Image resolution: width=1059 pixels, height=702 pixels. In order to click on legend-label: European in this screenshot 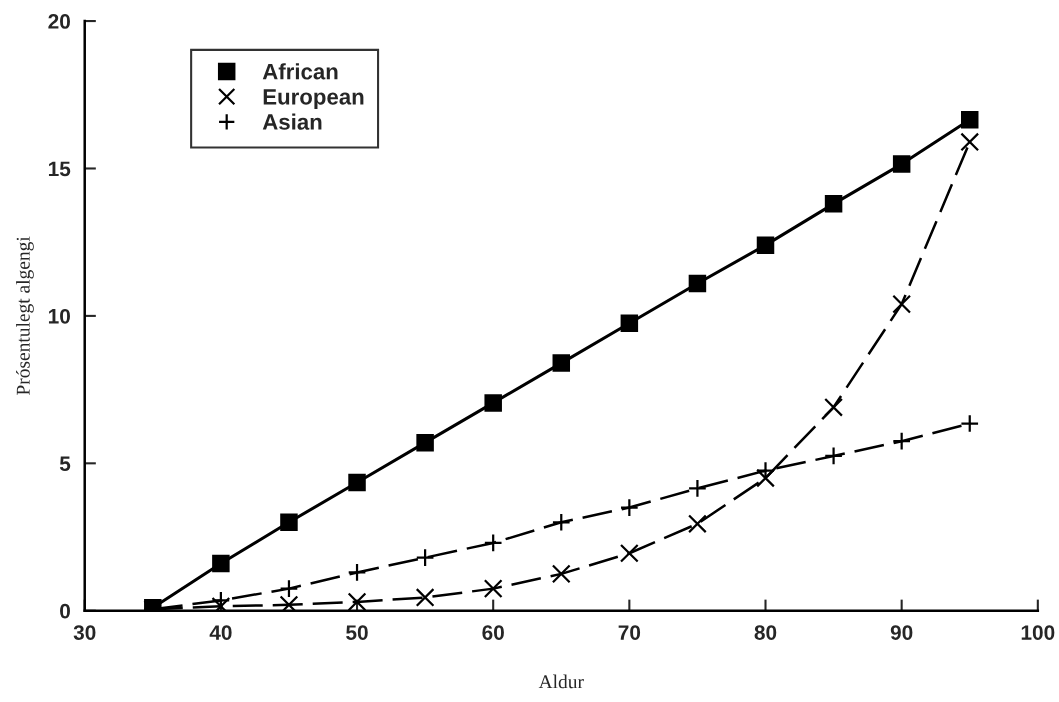, I will do `click(313, 99)`.